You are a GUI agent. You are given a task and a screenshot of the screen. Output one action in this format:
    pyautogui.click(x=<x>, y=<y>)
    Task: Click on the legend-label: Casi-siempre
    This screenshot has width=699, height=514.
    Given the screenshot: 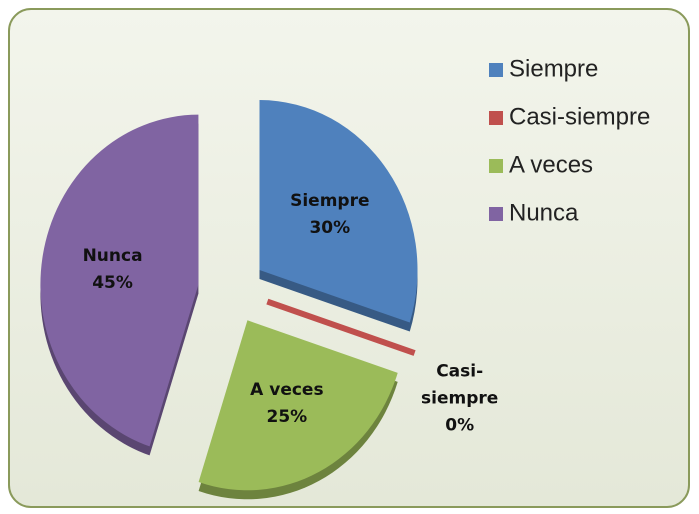 What is the action you would take?
    pyautogui.click(x=579, y=116)
    